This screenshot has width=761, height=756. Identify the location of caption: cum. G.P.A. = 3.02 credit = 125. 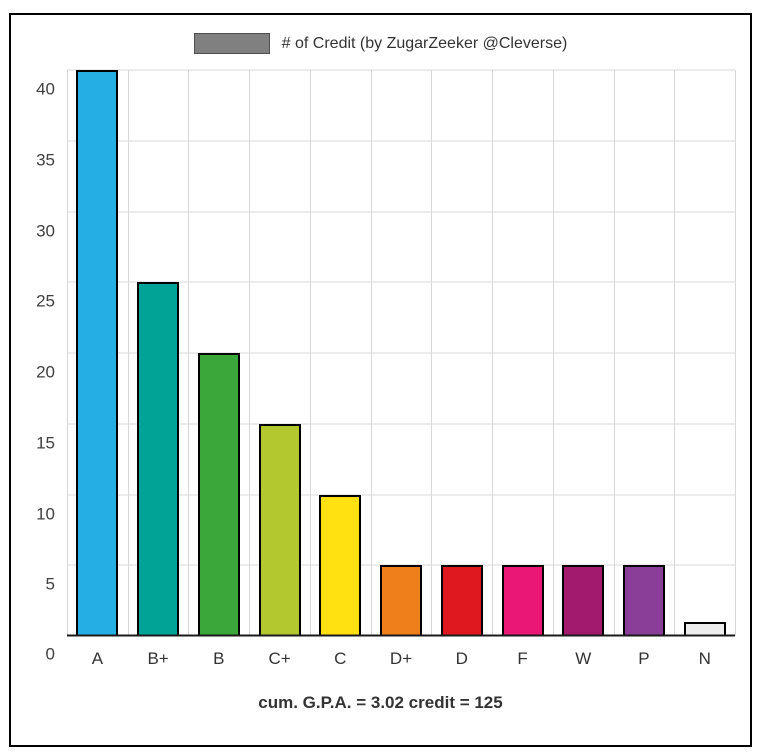
(380, 702).